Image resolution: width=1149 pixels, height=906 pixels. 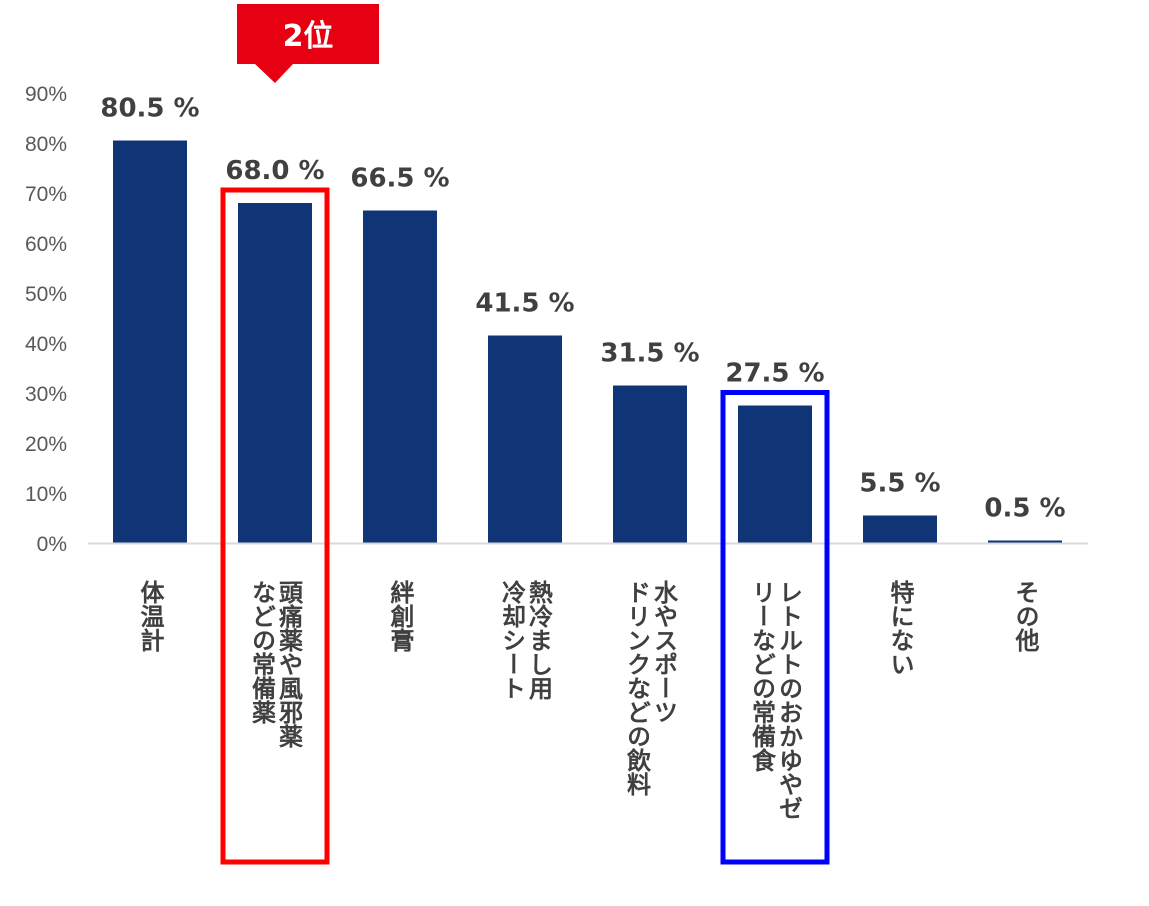 What do you see at coordinates (262, 652) in the screenshot?
I see `x-tick-label-line: などの常備薬` at bounding box center [262, 652].